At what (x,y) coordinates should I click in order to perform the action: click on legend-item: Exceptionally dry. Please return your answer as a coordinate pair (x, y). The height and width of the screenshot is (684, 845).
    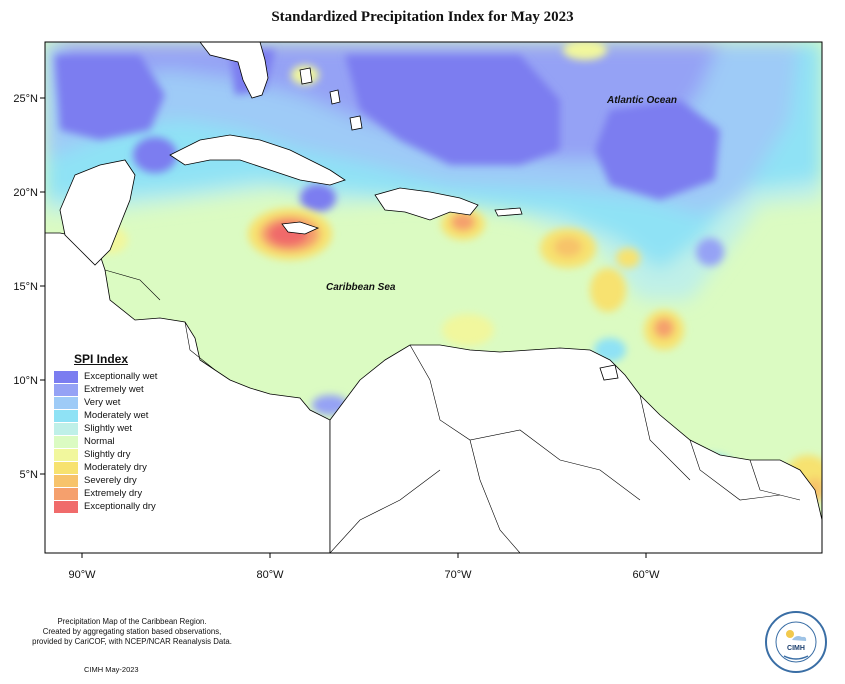
    Looking at the image, I should click on (129, 506).